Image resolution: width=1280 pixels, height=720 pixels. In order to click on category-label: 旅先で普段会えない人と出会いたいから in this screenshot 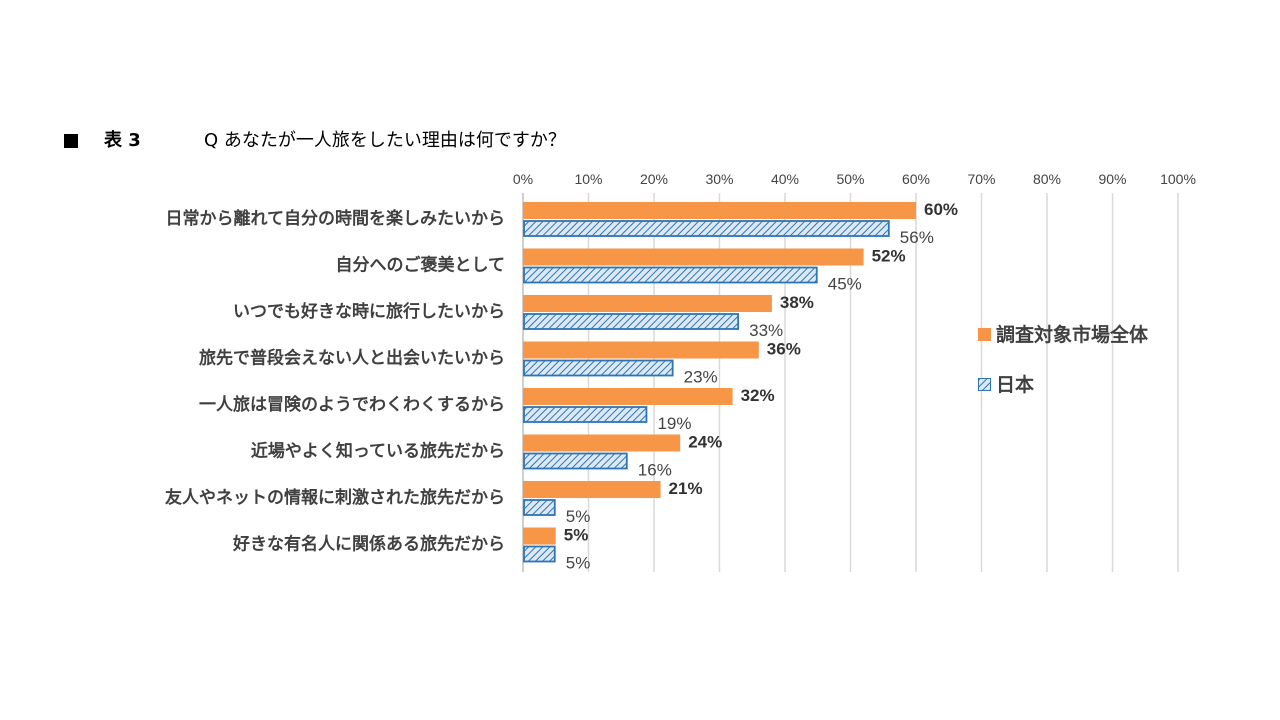, I will do `click(352, 358)`.